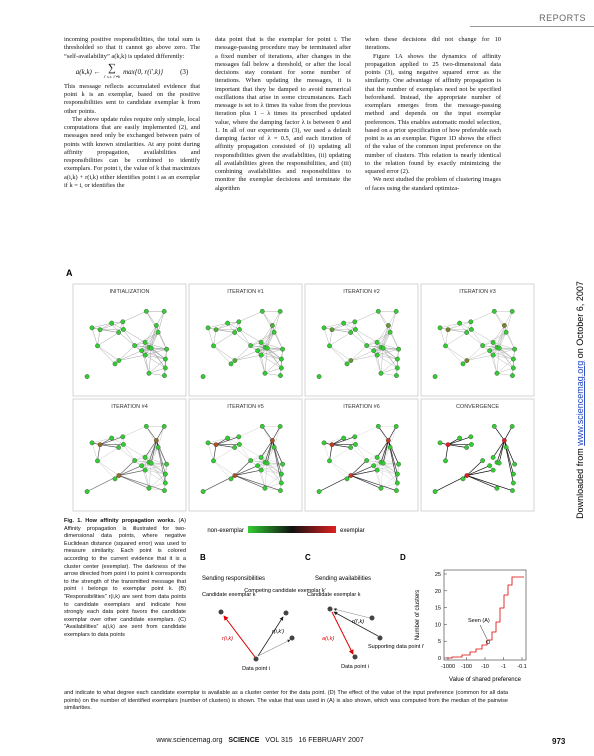 The image size is (594, 756). What do you see at coordinates (73, 521) in the screenshot?
I see `caption-label: Fig. 1.` at bounding box center [73, 521].